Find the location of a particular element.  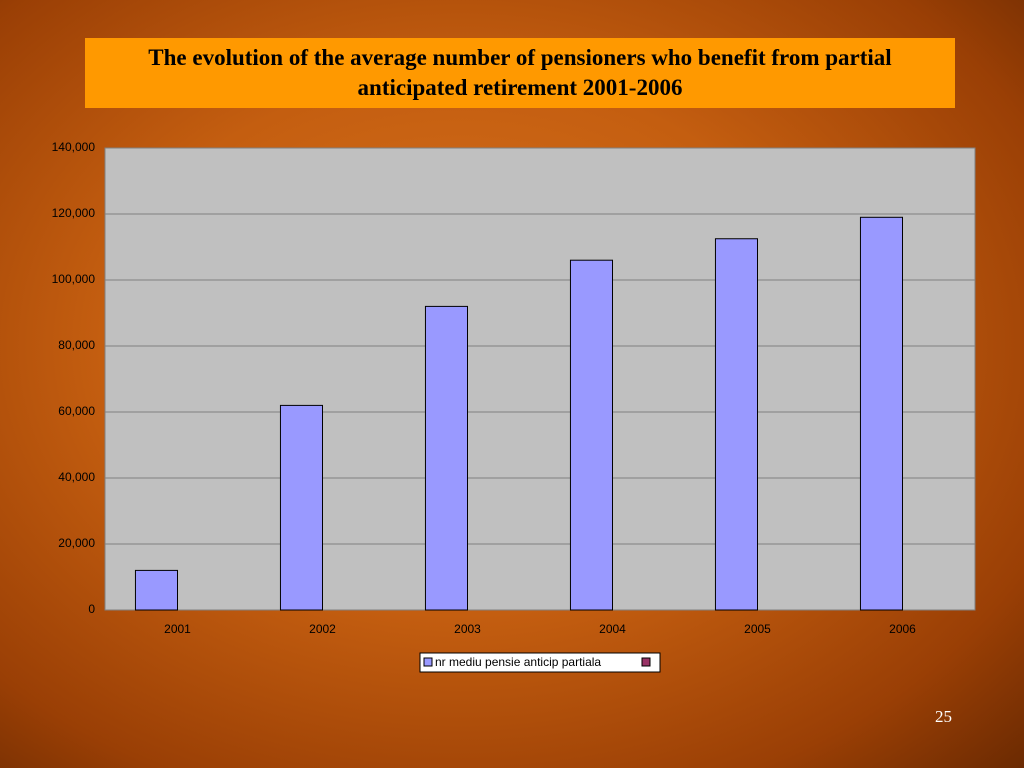

y-tick-label: 100,000 is located at coordinates (74, 279).